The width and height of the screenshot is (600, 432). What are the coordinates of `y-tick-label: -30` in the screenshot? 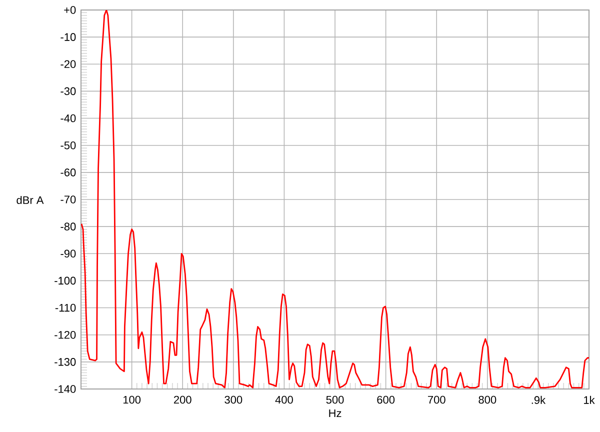 It's located at (68, 91).